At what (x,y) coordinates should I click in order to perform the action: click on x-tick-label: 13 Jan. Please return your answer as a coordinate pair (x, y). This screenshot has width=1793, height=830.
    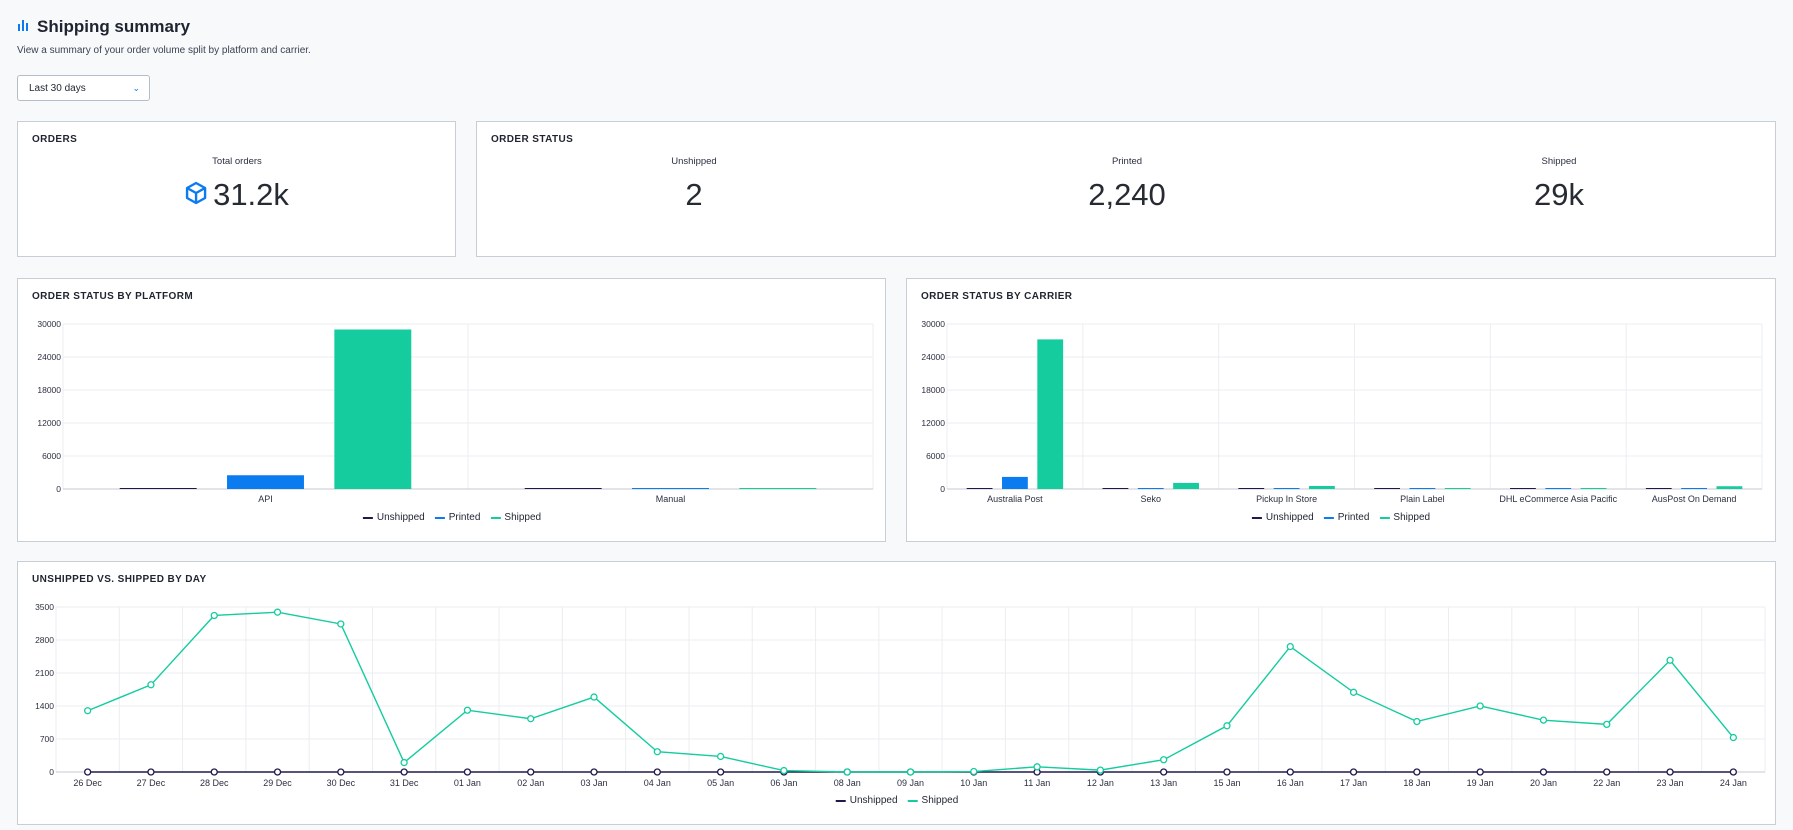
    Looking at the image, I should click on (1163, 783).